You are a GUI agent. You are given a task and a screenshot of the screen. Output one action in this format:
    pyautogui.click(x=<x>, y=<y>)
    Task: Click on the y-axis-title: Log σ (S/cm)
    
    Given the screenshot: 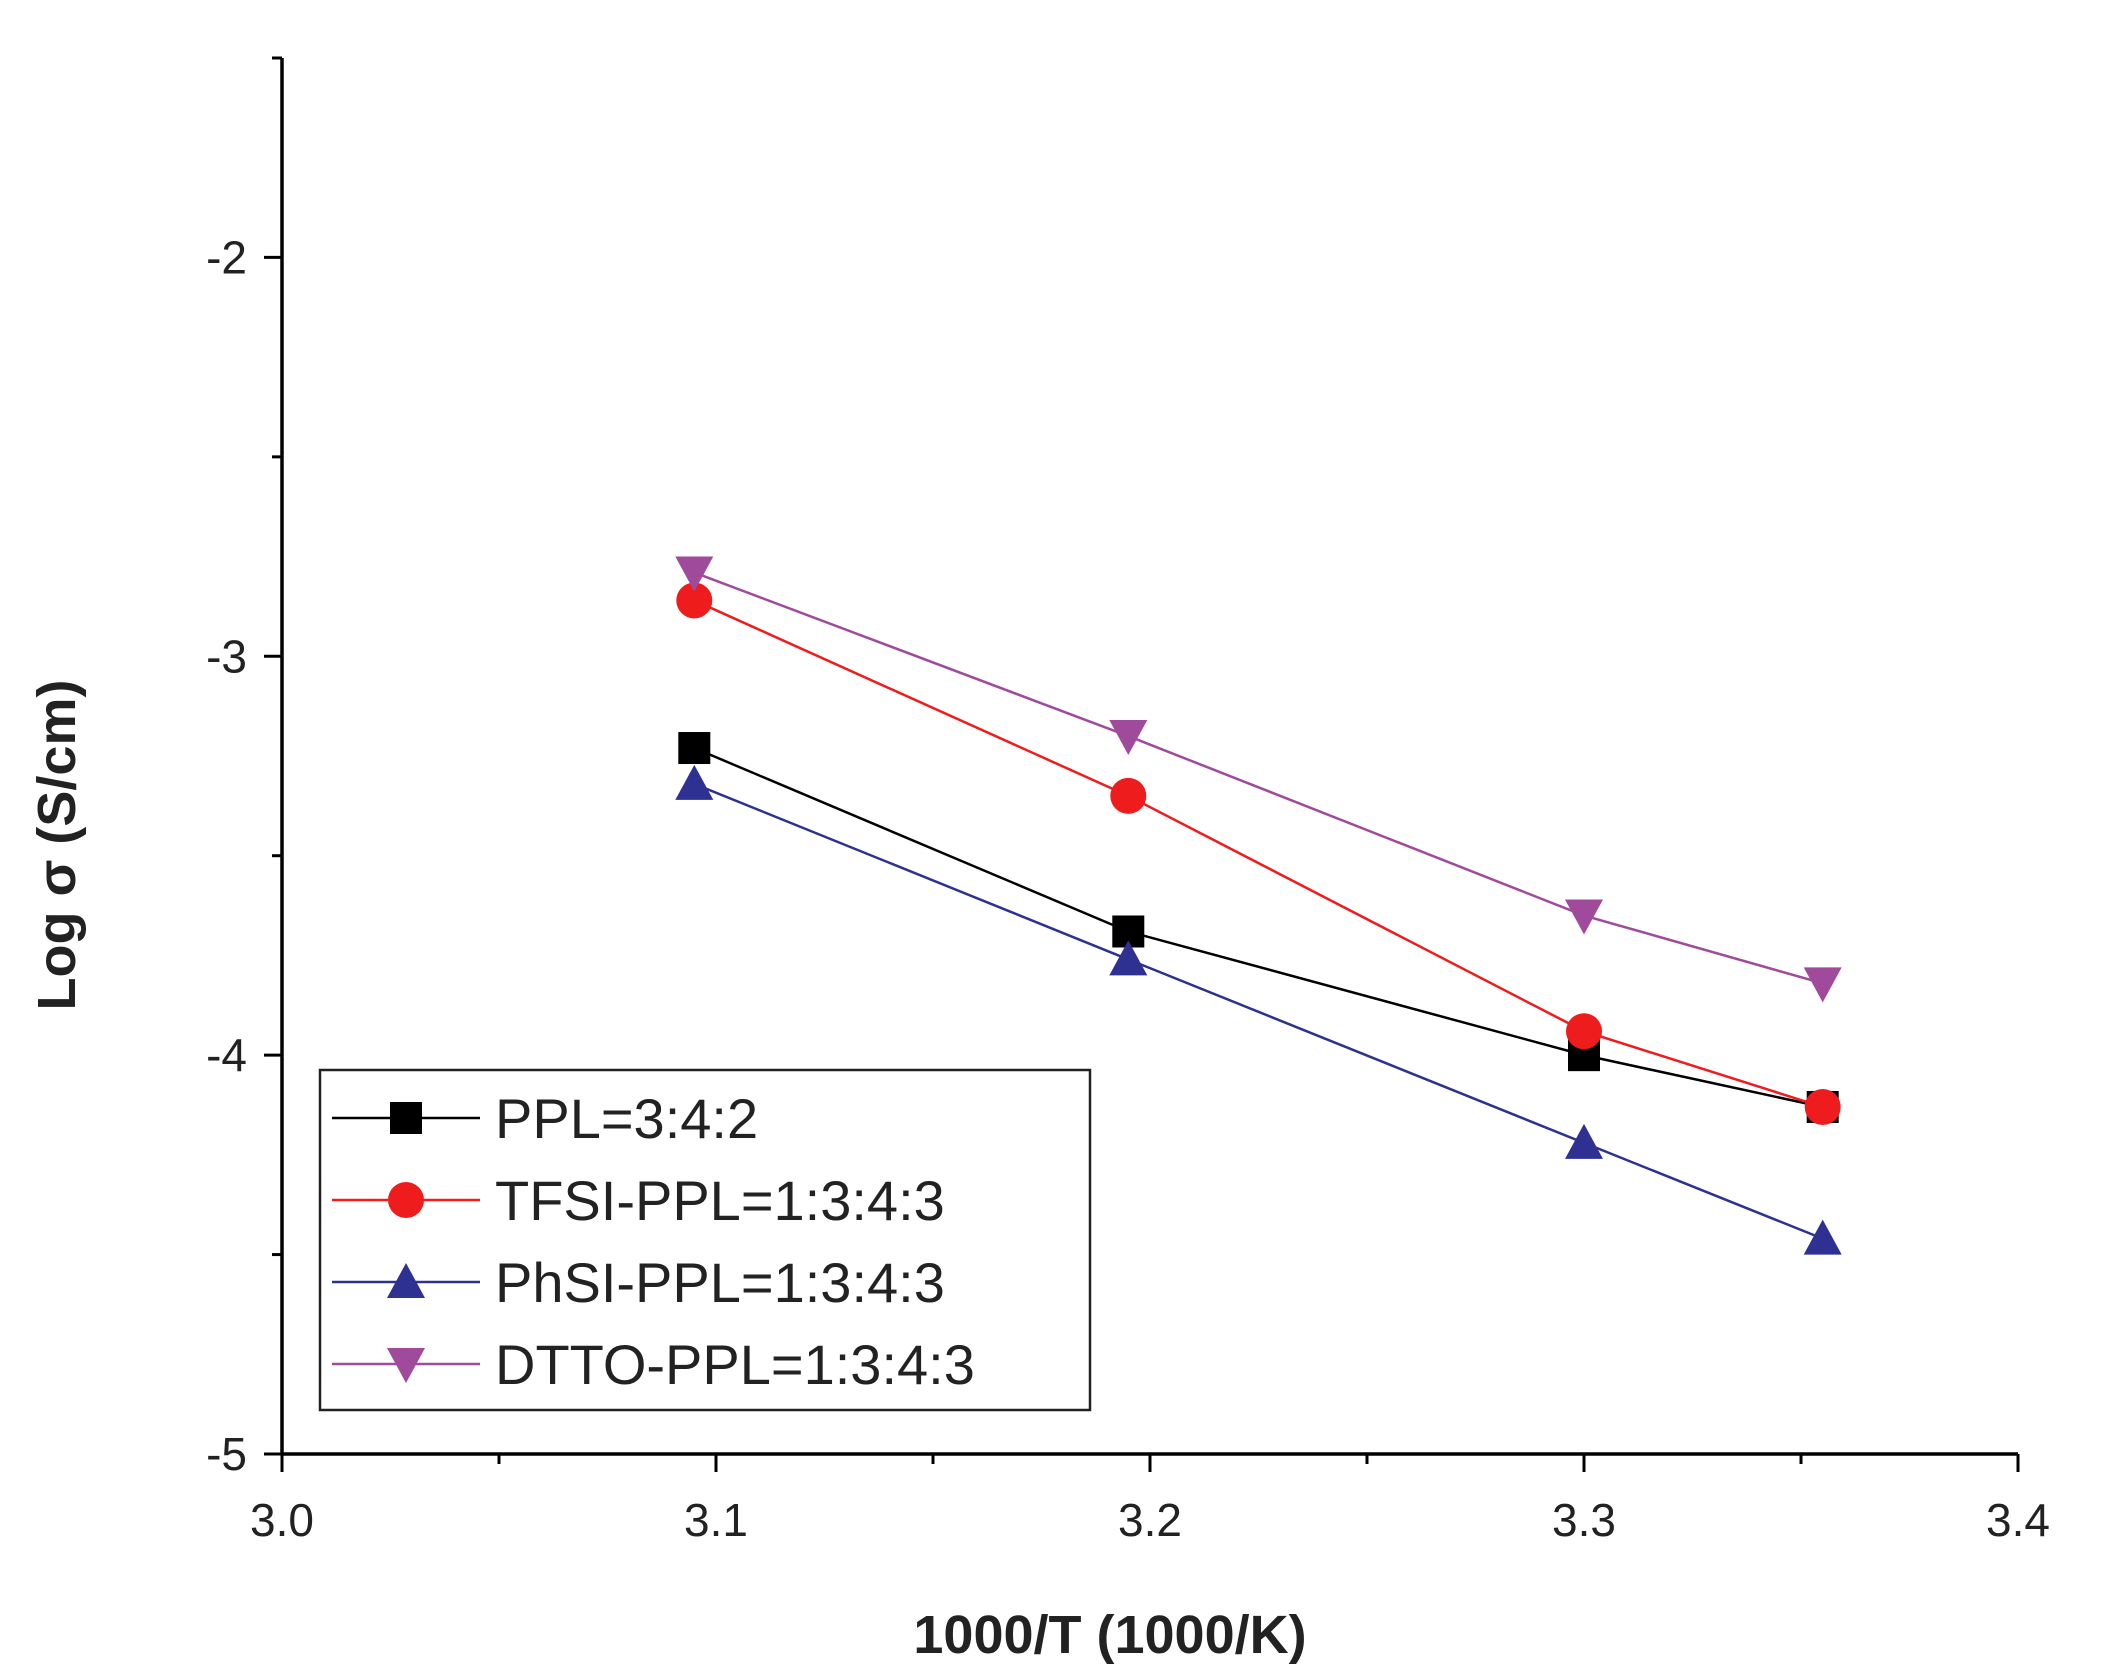 What is the action you would take?
    pyautogui.click(x=57, y=845)
    